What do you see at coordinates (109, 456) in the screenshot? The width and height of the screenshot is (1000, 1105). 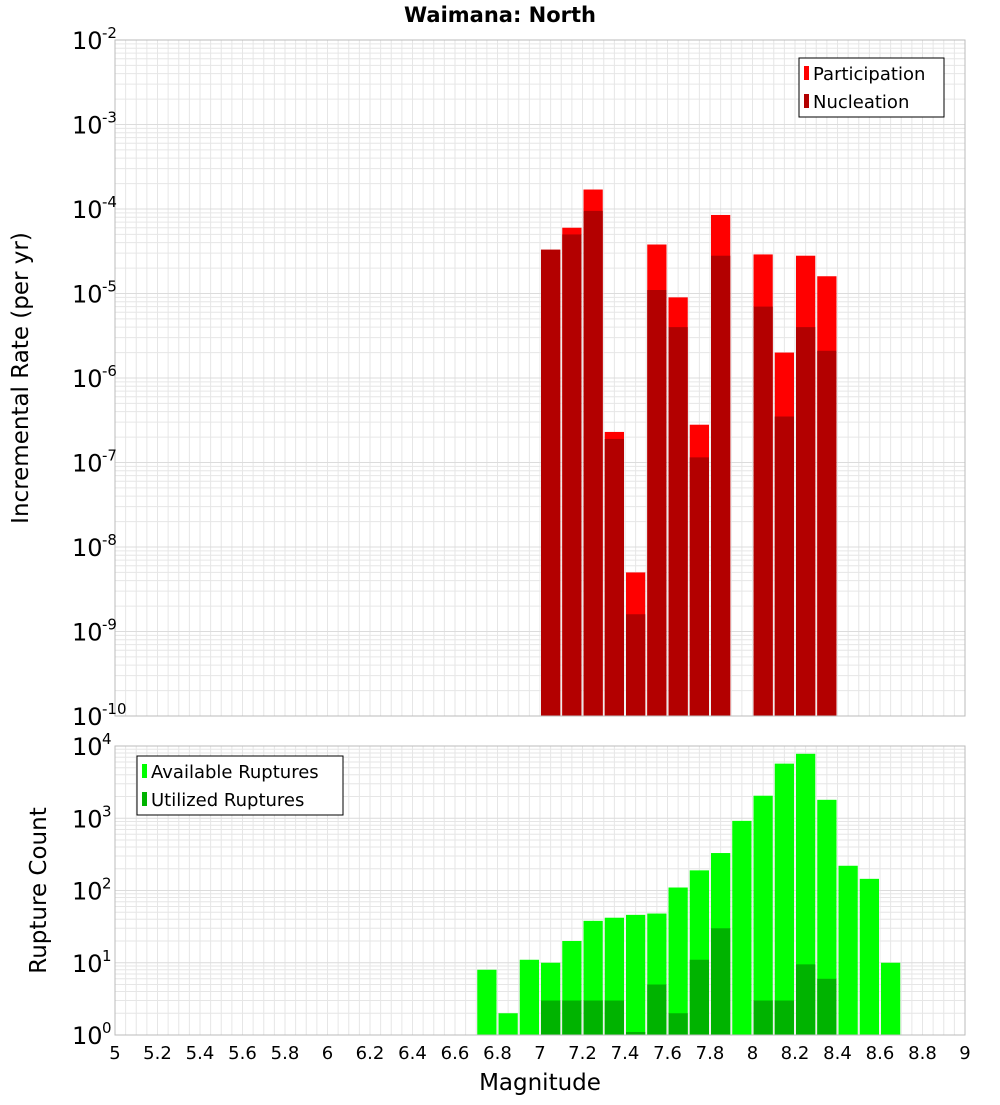 I see `y-tick-exponent: -7` at bounding box center [109, 456].